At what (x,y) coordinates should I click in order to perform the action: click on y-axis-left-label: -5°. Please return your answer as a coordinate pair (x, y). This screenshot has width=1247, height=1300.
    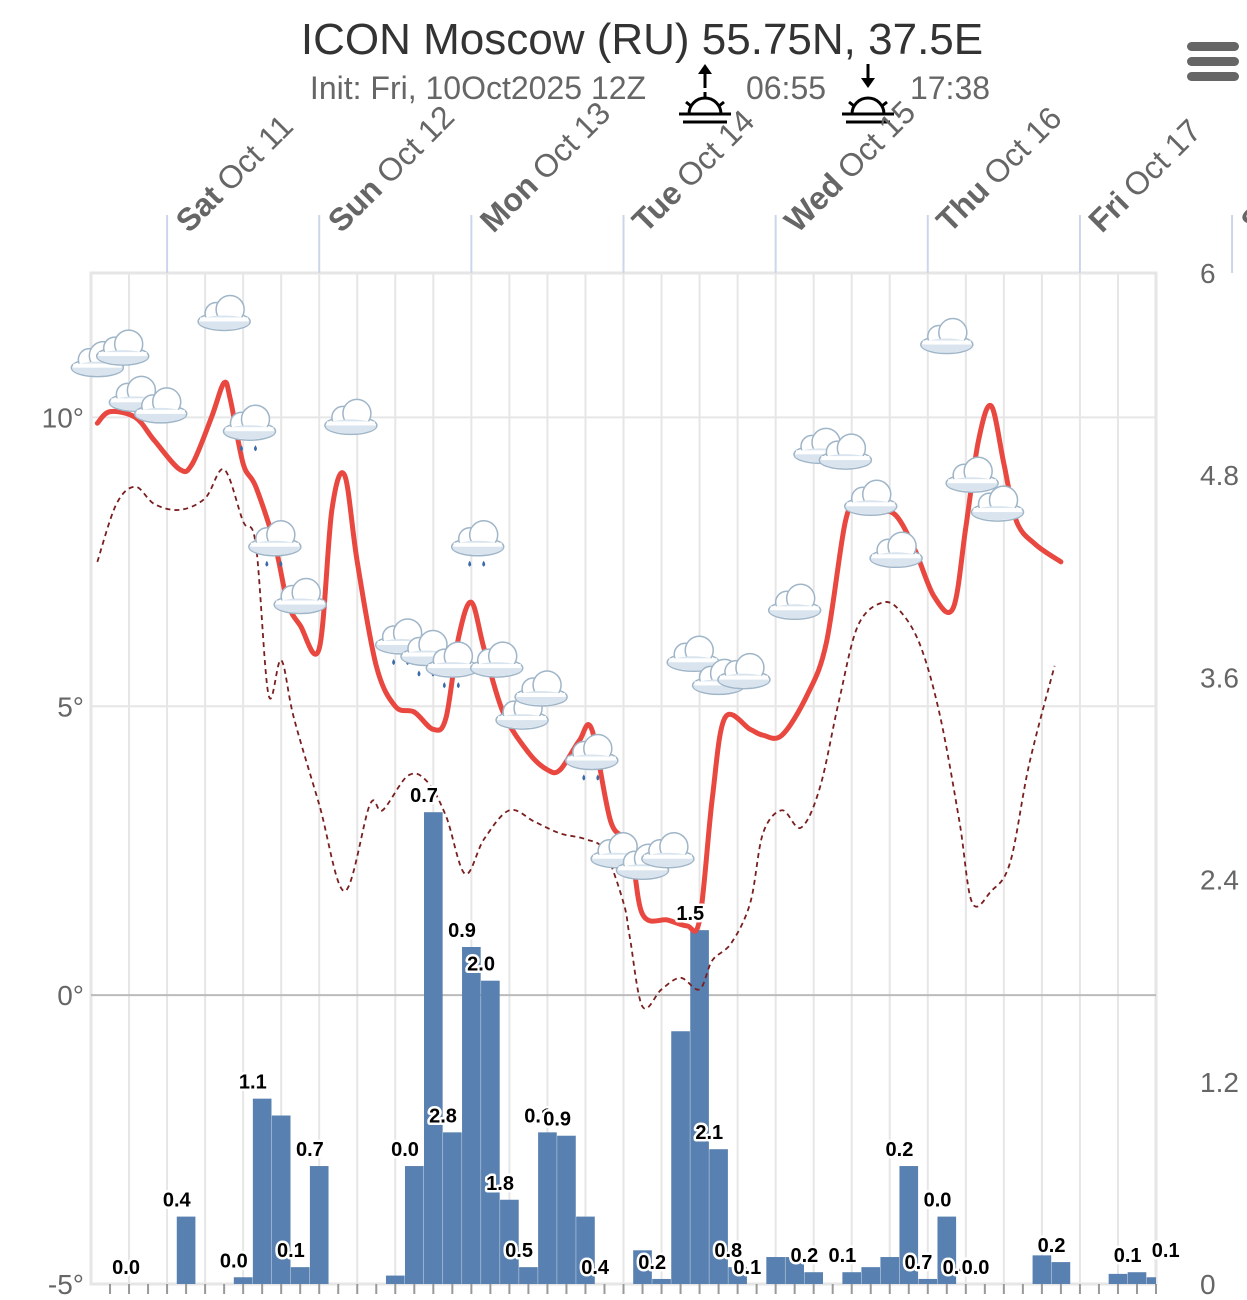
    Looking at the image, I should click on (66, 1284).